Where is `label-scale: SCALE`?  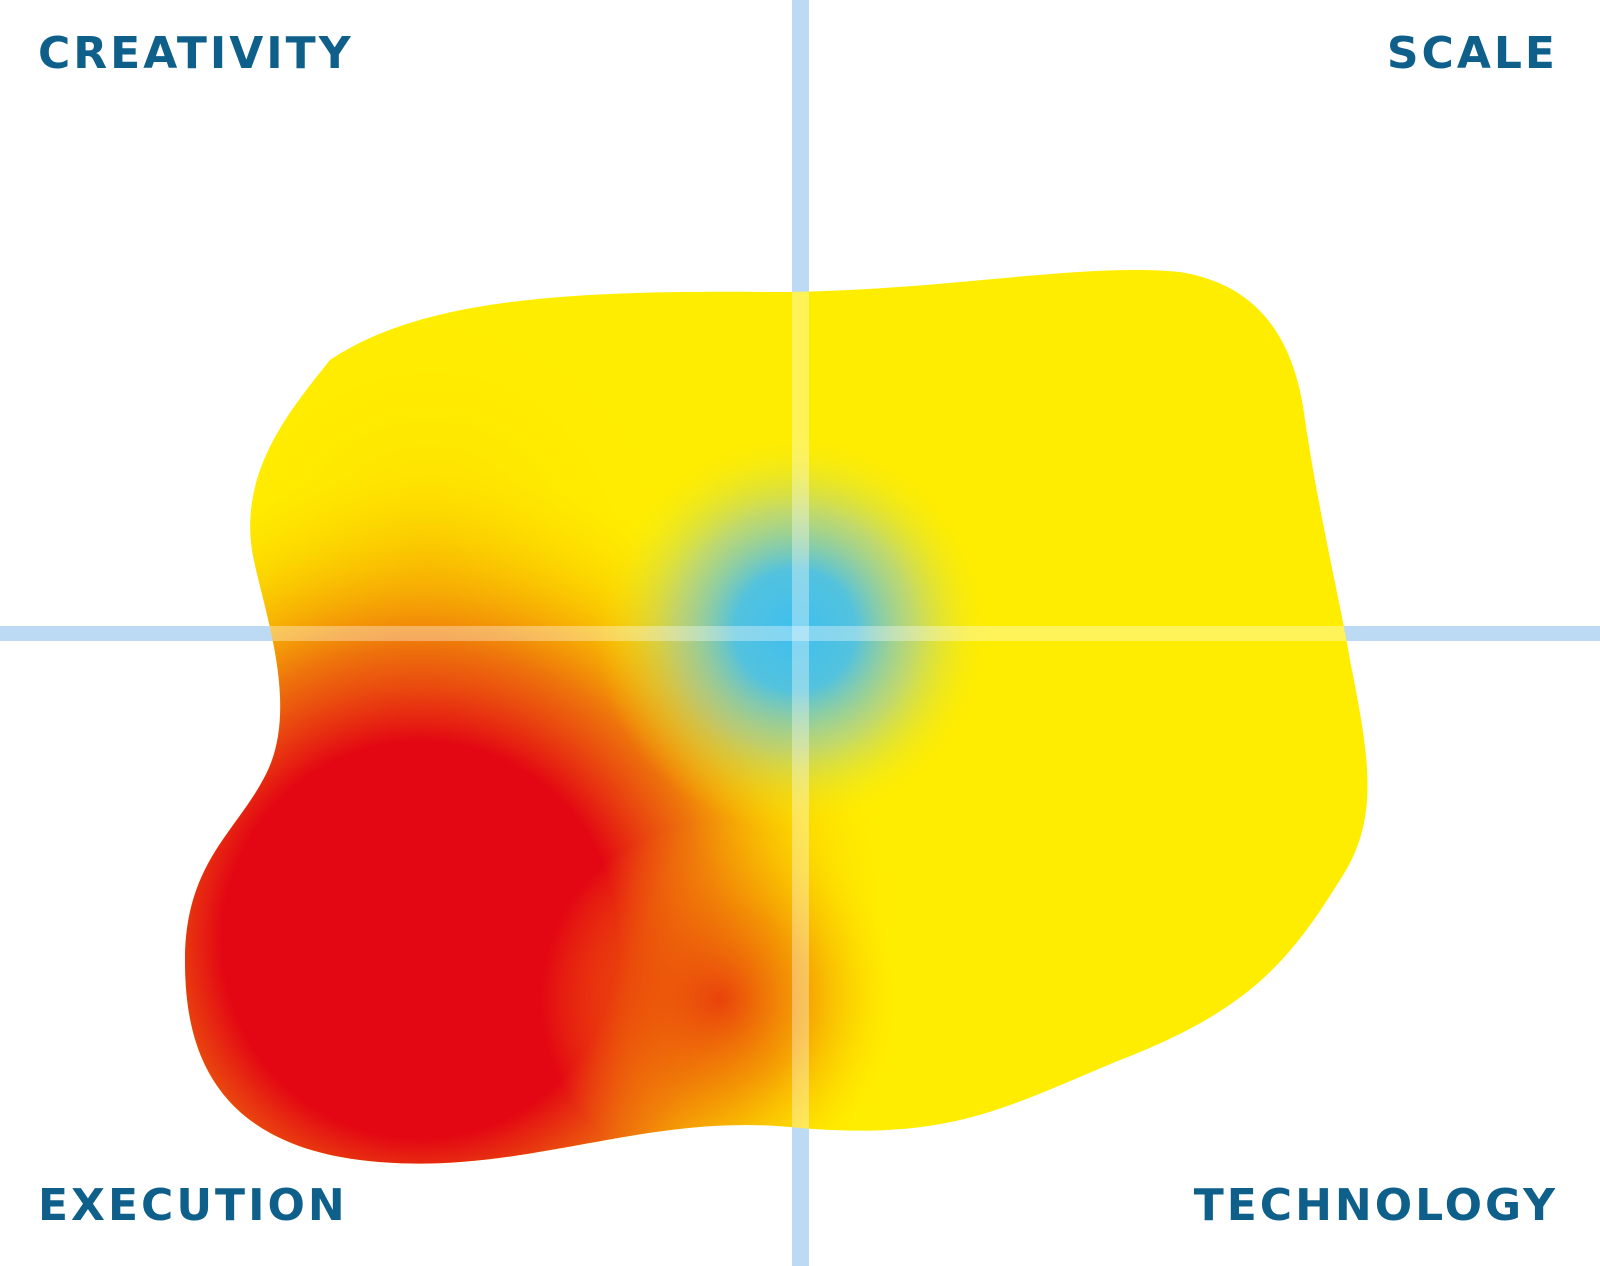
label-scale: SCALE is located at coordinates (1472, 53).